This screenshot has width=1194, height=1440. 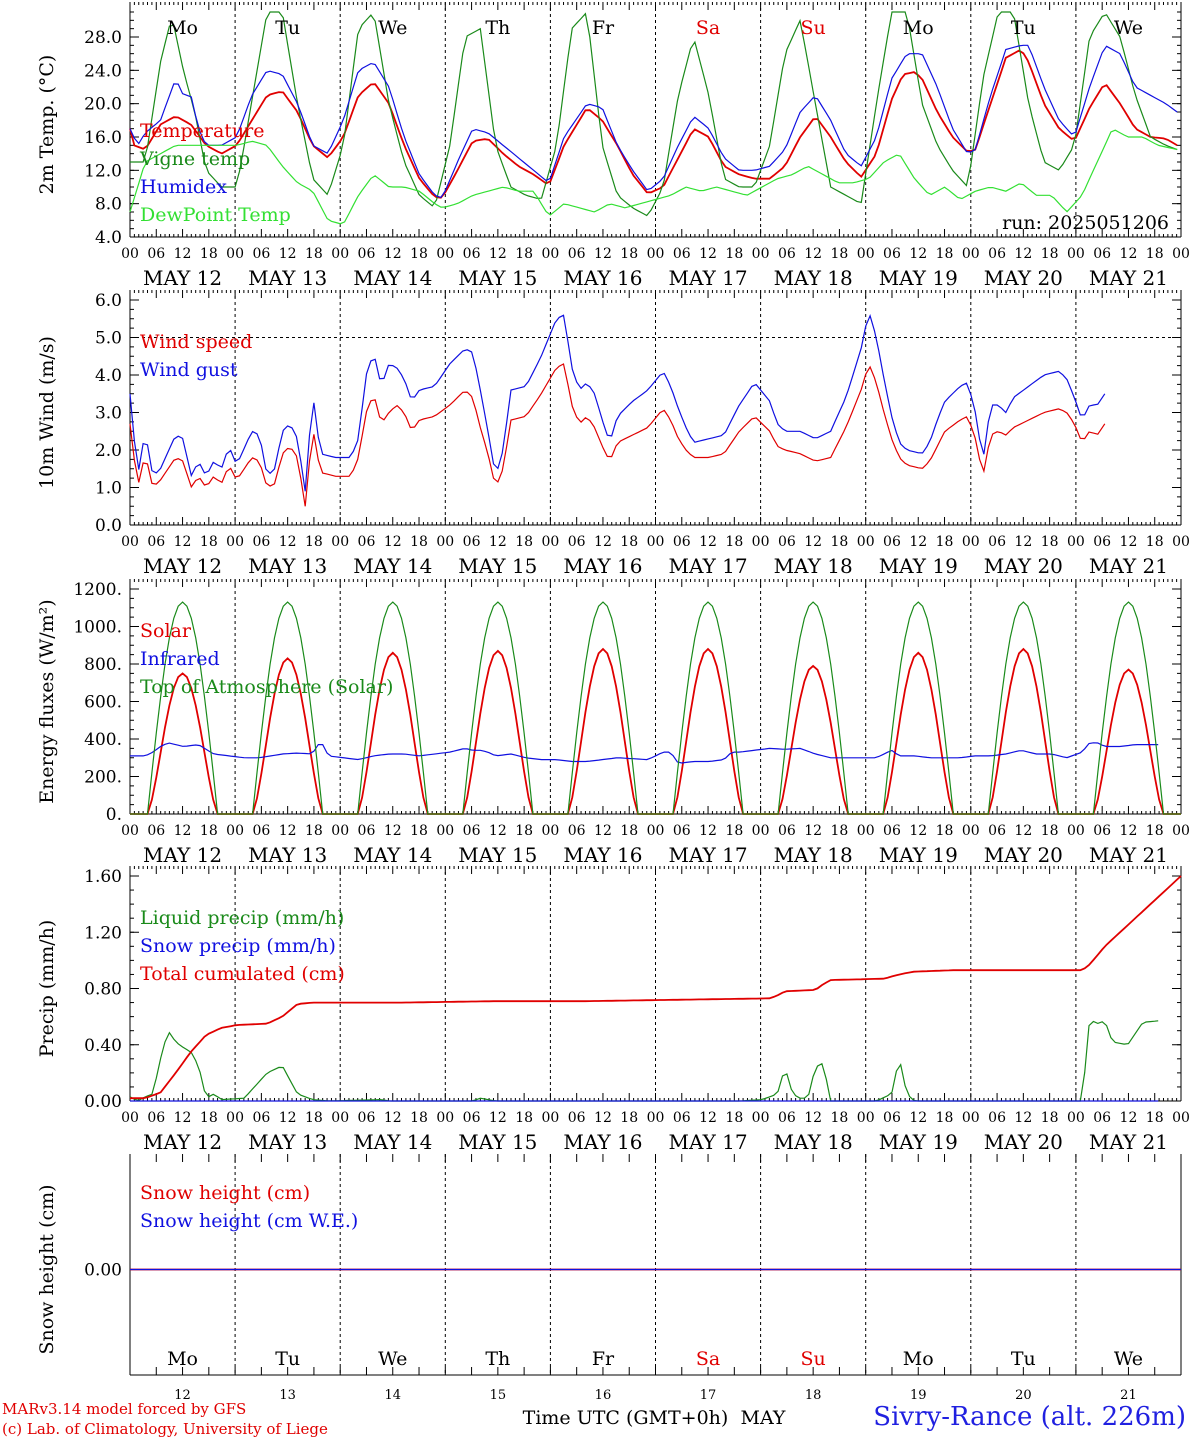 What do you see at coordinates (242, 974) in the screenshot?
I see `legend-entry: Total cumulated (cm)` at bounding box center [242, 974].